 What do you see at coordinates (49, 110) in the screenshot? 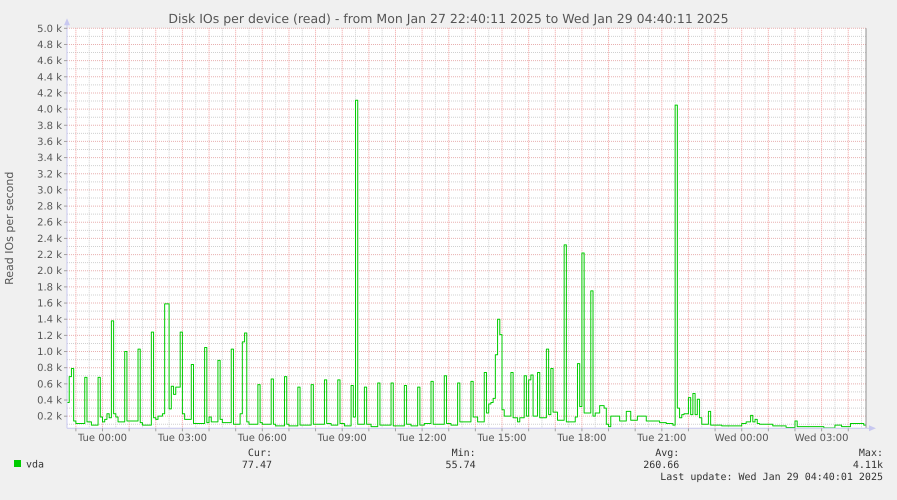
I see `y-tick-label: 4.0 k` at bounding box center [49, 110].